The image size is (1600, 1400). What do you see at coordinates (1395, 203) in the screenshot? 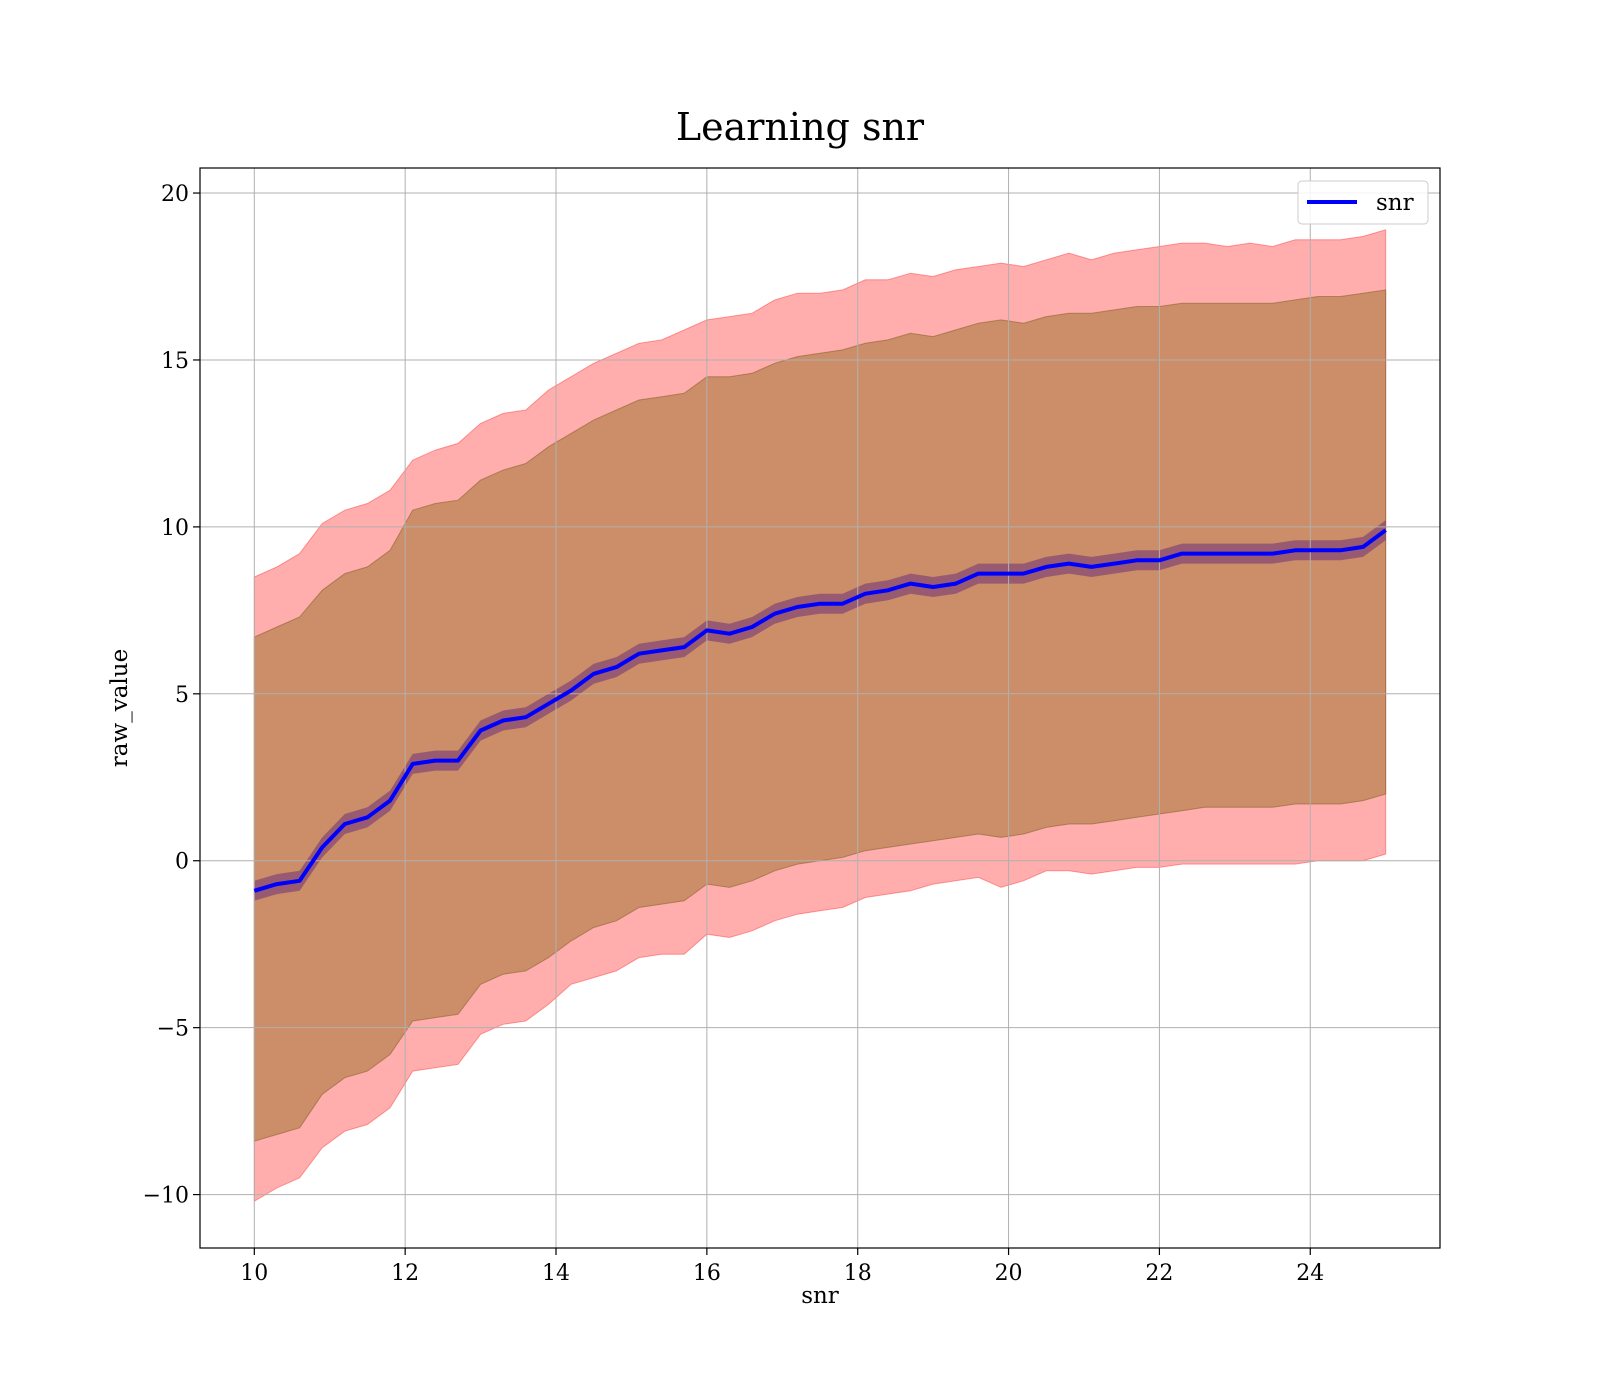
I see `legend-label-snr: snr` at bounding box center [1395, 203].